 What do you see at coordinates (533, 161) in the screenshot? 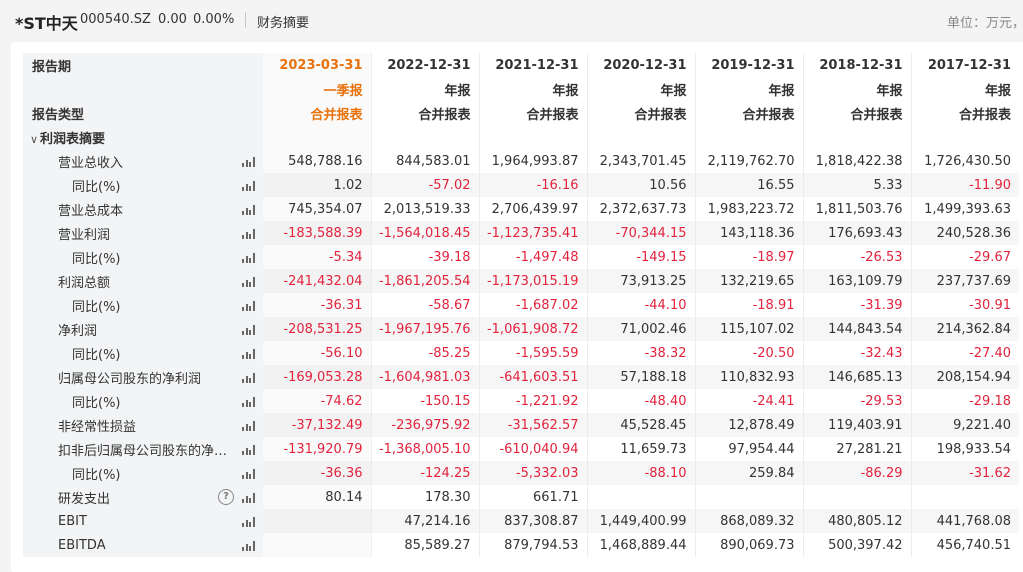
I see `value-cell: 1,964,993.87` at bounding box center [533, 161].